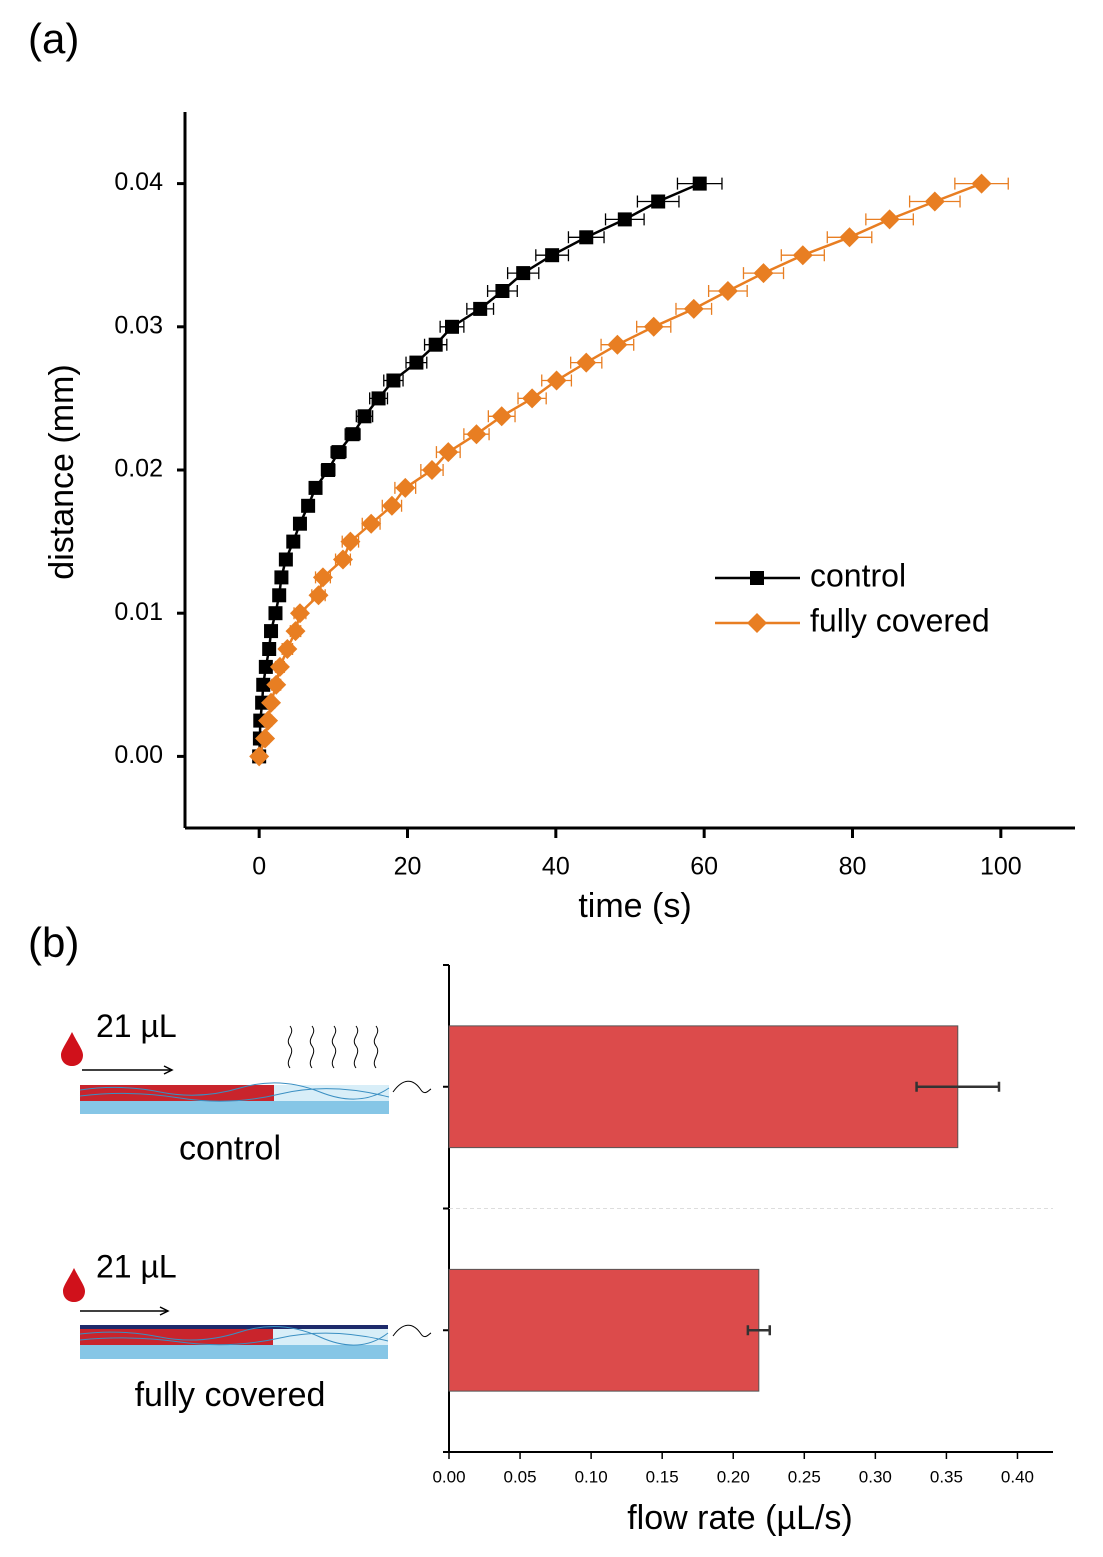 This screenshot has width=1103, height=1557. What do you see at coordinates (634, 906) in the screenshot?
I see `x-axis-label: time (s)` at bounding box center [634, 906].